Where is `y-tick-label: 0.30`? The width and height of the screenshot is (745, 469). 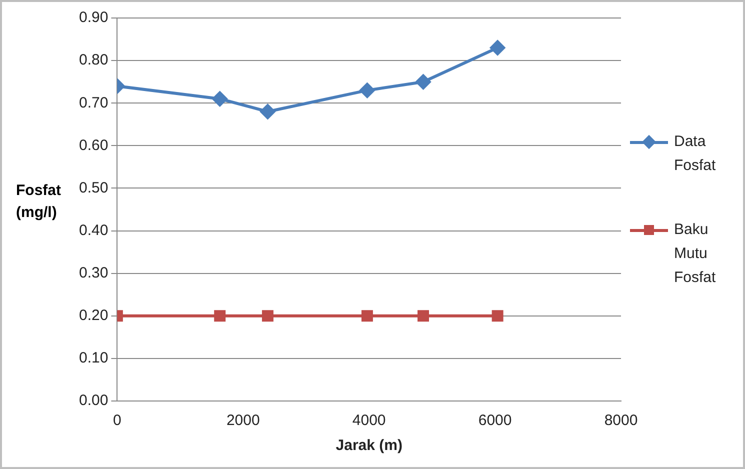 y-tick-label: 0.30 is located at coordinates (93, 273).